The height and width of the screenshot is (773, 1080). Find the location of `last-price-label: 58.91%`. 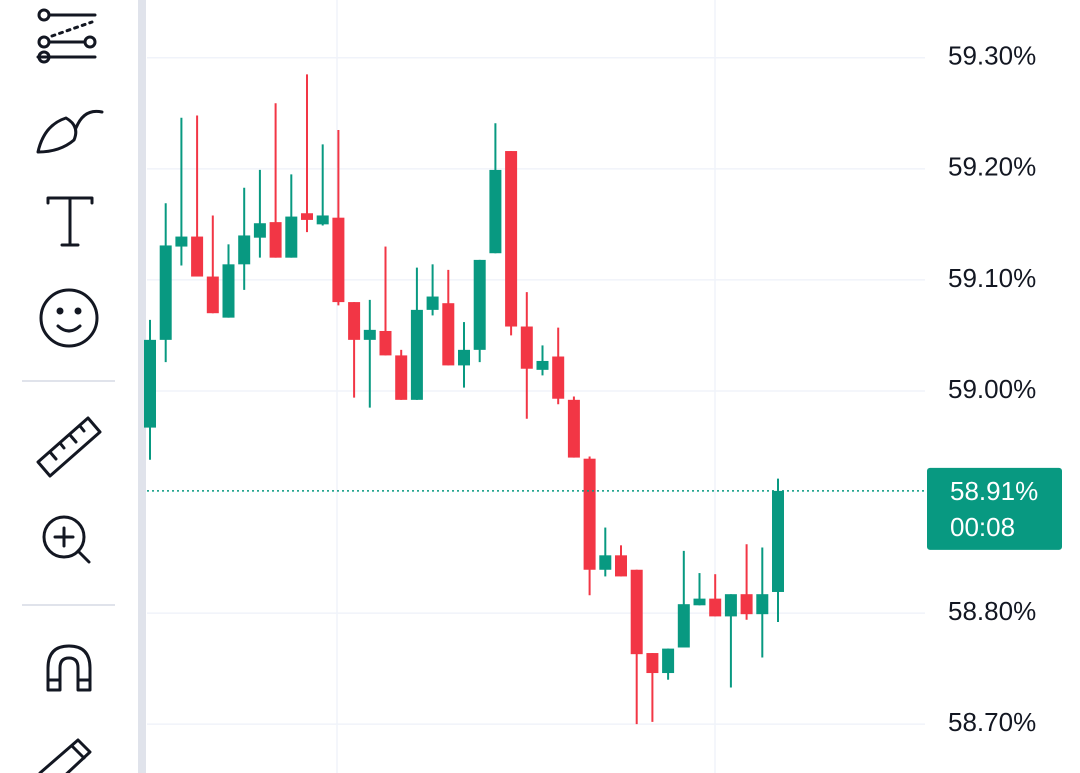

last-price-label: 58.91% is located at coordinates (994, 491).